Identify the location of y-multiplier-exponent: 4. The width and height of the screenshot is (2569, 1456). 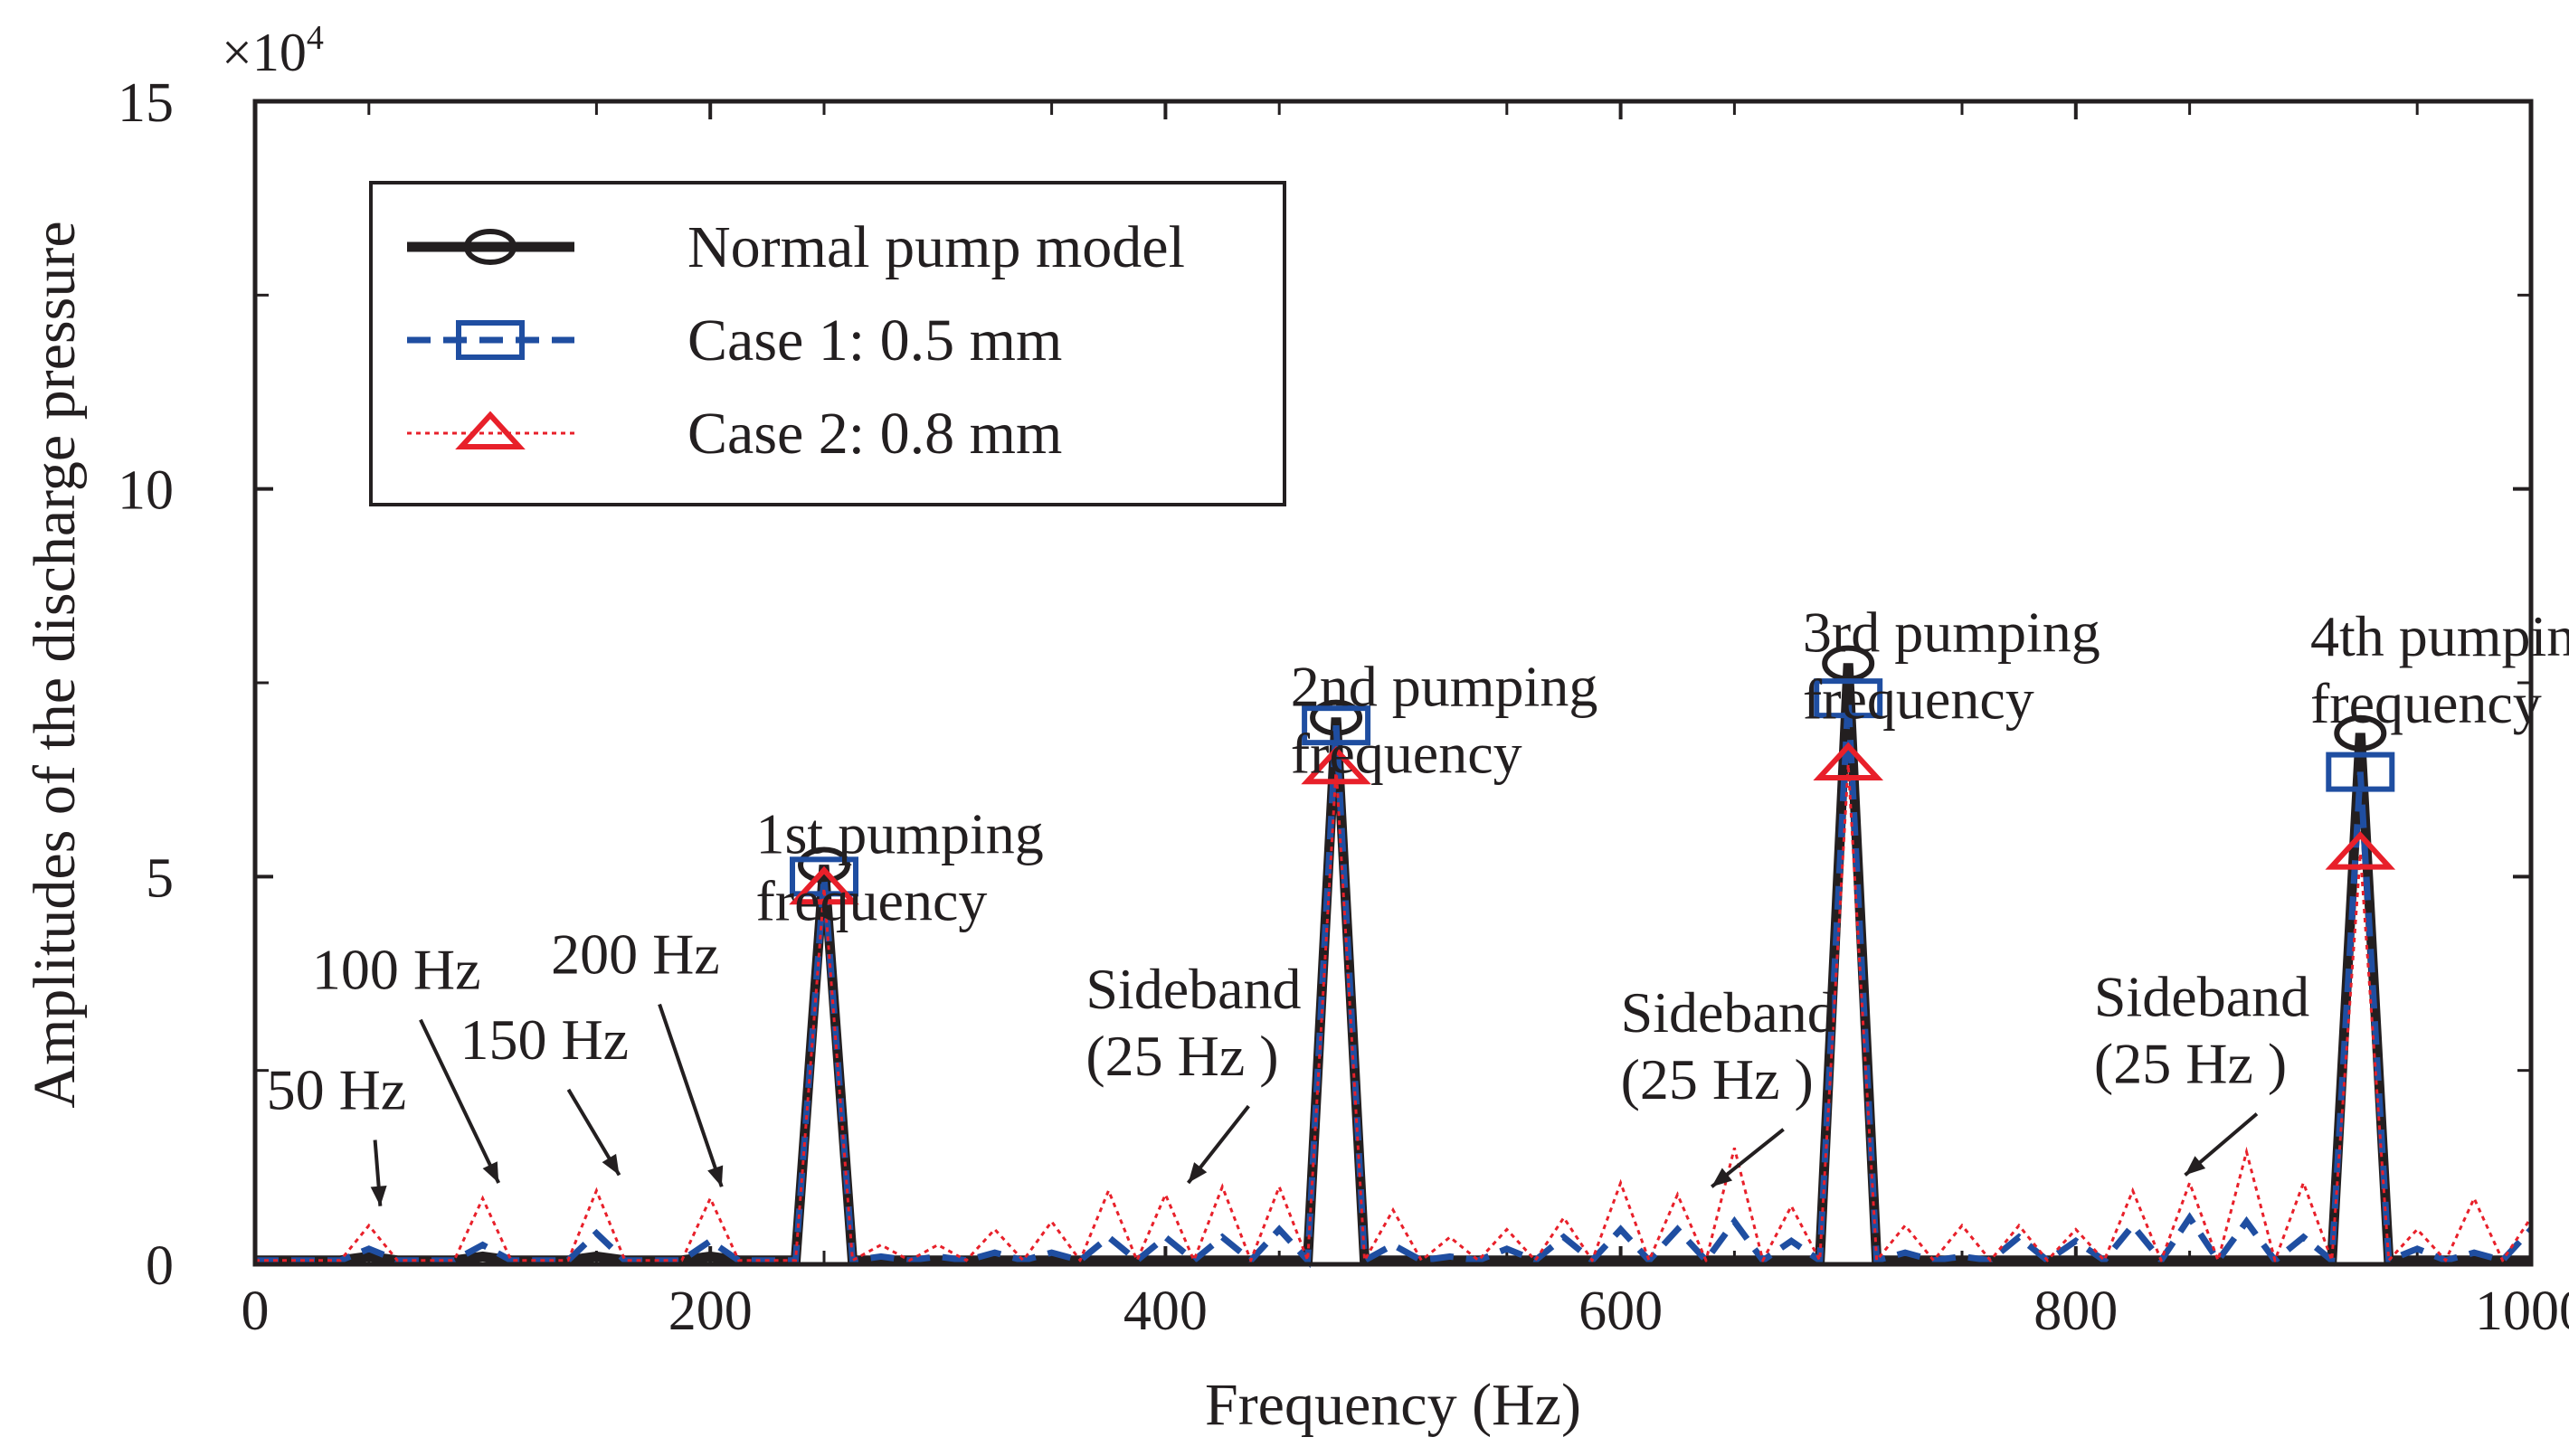
(315, 38).